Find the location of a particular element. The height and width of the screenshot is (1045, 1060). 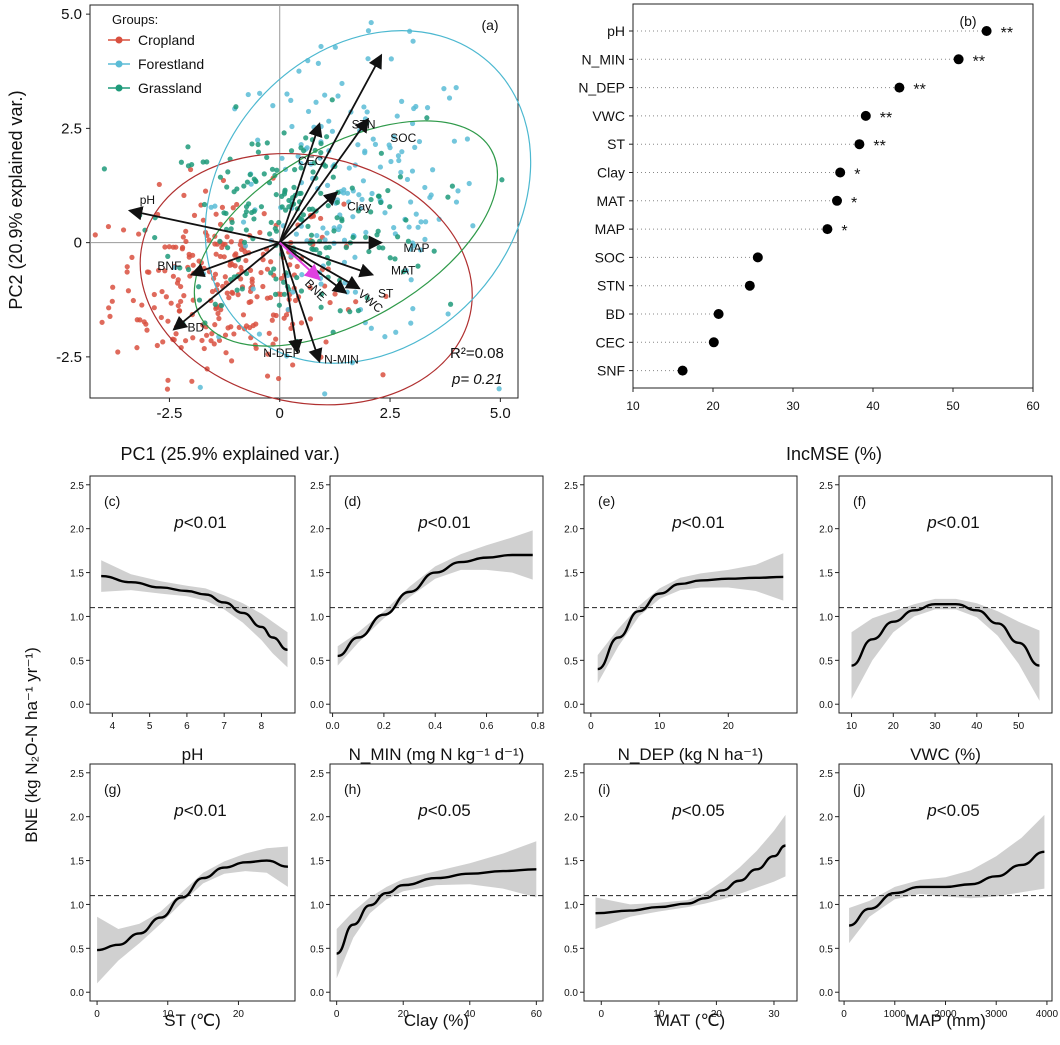

x-tick-label: 5.0 is located at coordinates (500, 413).